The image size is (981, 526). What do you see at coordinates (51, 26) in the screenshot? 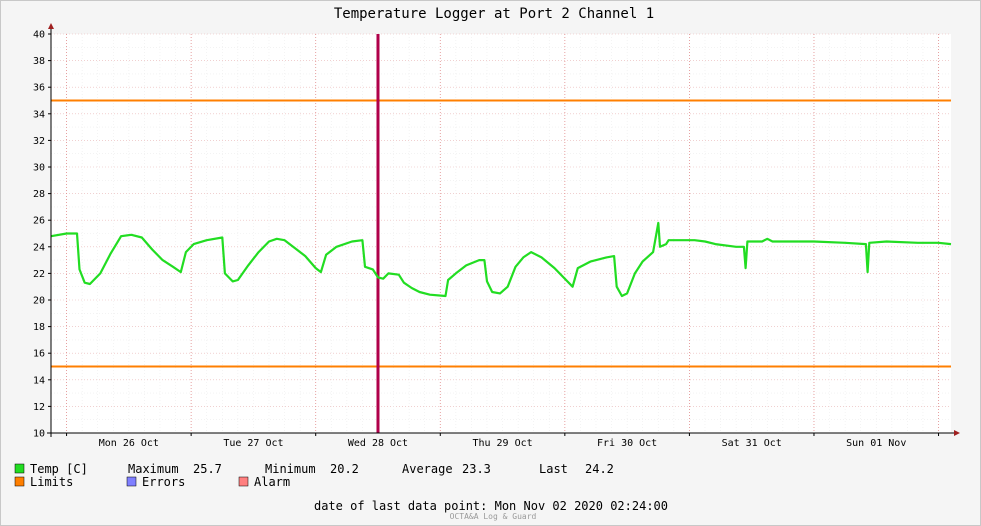
I see `y-axis-arrow` at bounding box center [51, 26].